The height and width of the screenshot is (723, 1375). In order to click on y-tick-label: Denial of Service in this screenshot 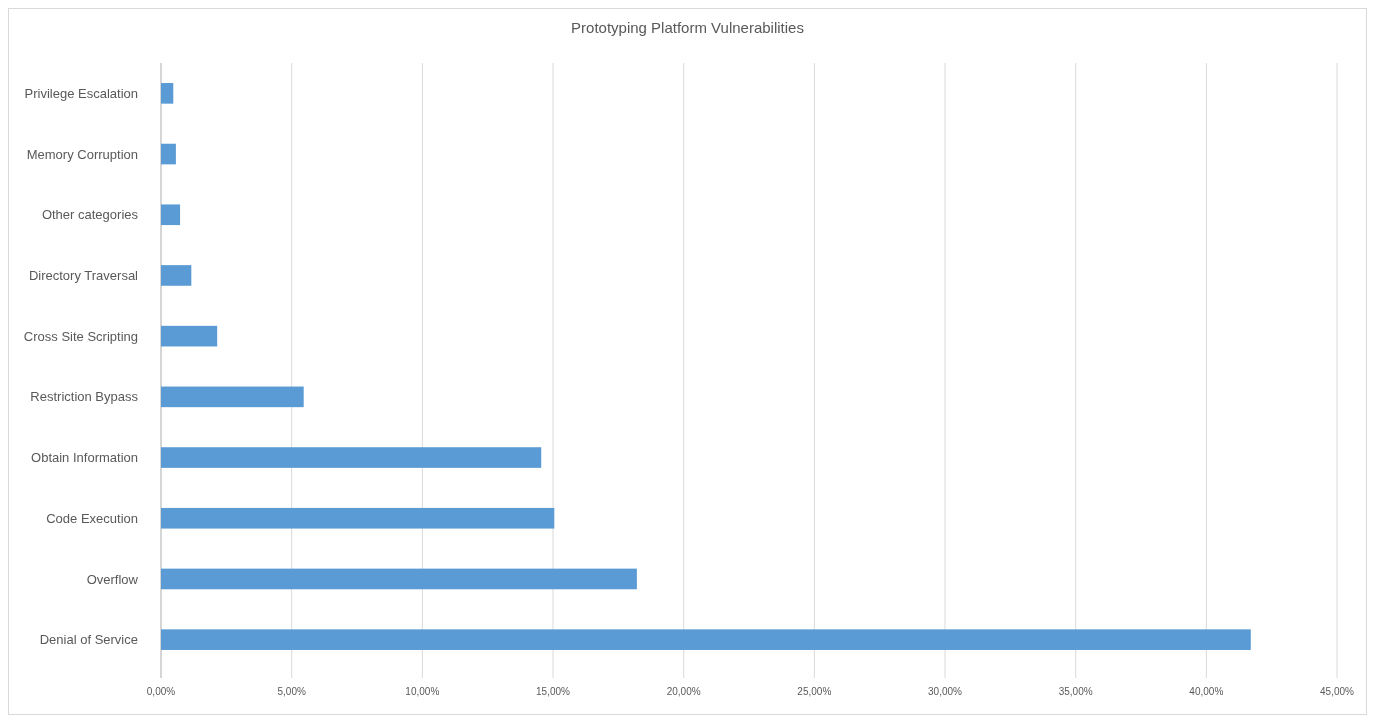, I will do `click(88, 640)`.